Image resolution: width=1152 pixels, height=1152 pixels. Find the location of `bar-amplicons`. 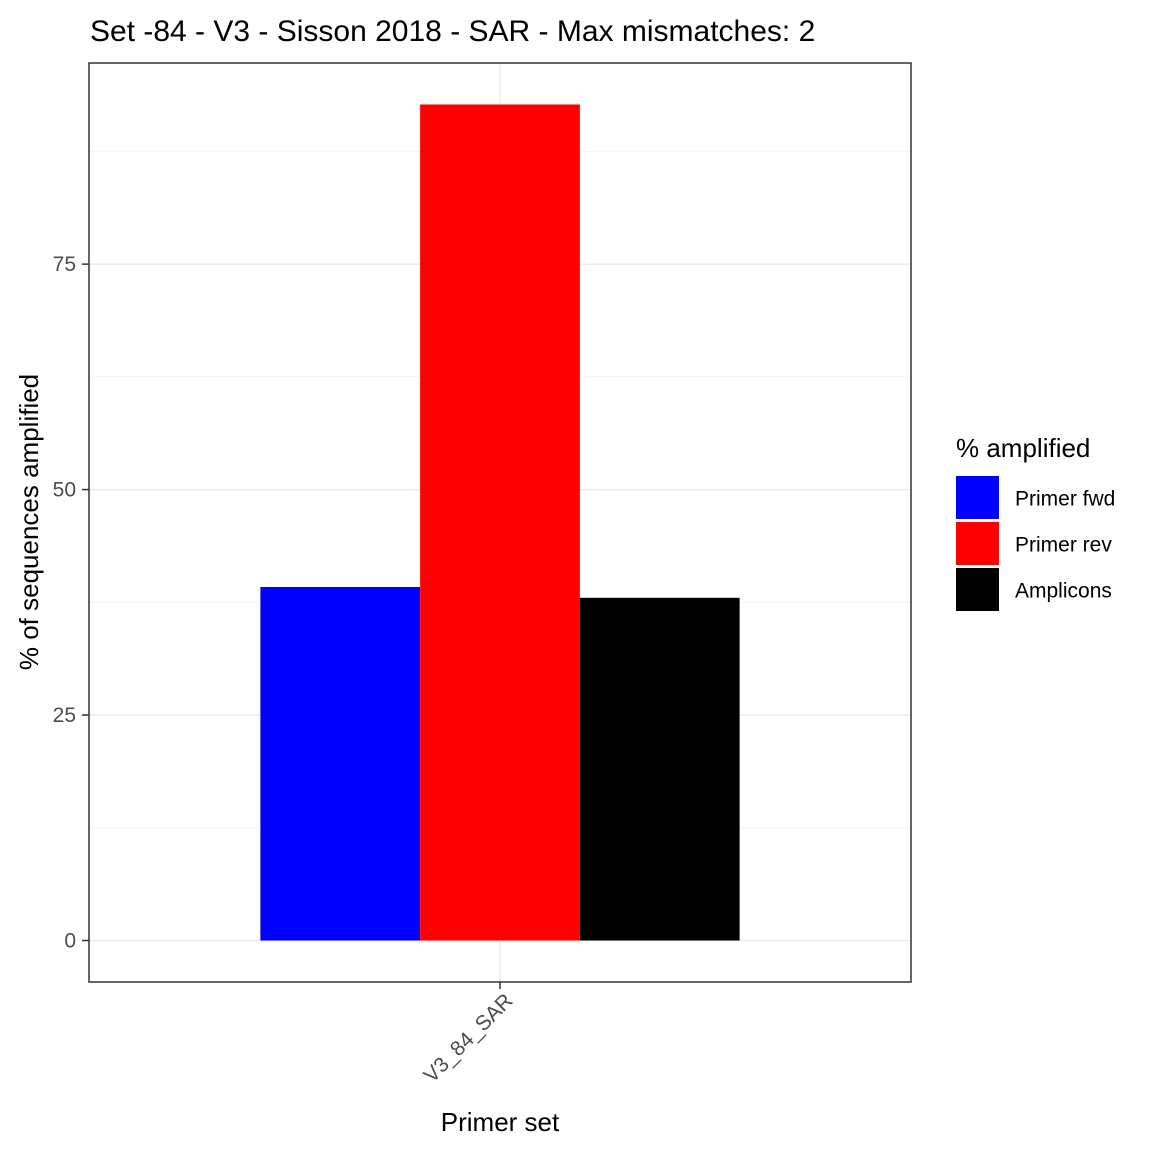

bar-amplicons is located at coordinates (659, 769).